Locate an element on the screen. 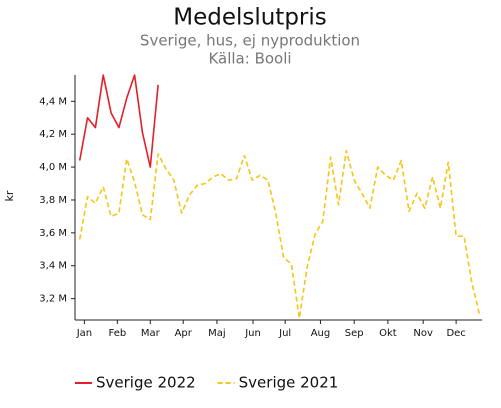  y-tick-label: 3,4 M is located at coordinates (53, 266).